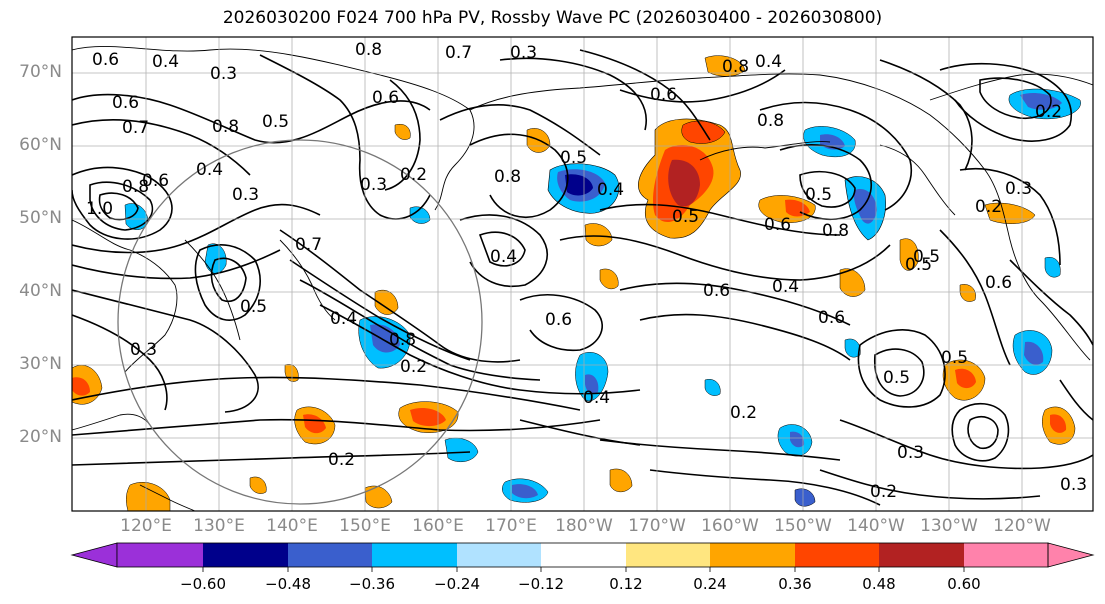 The width and height of the screenshot is (1105, 604). I want to click on colorbar-tick-label: −0.60, so click(203, 584).